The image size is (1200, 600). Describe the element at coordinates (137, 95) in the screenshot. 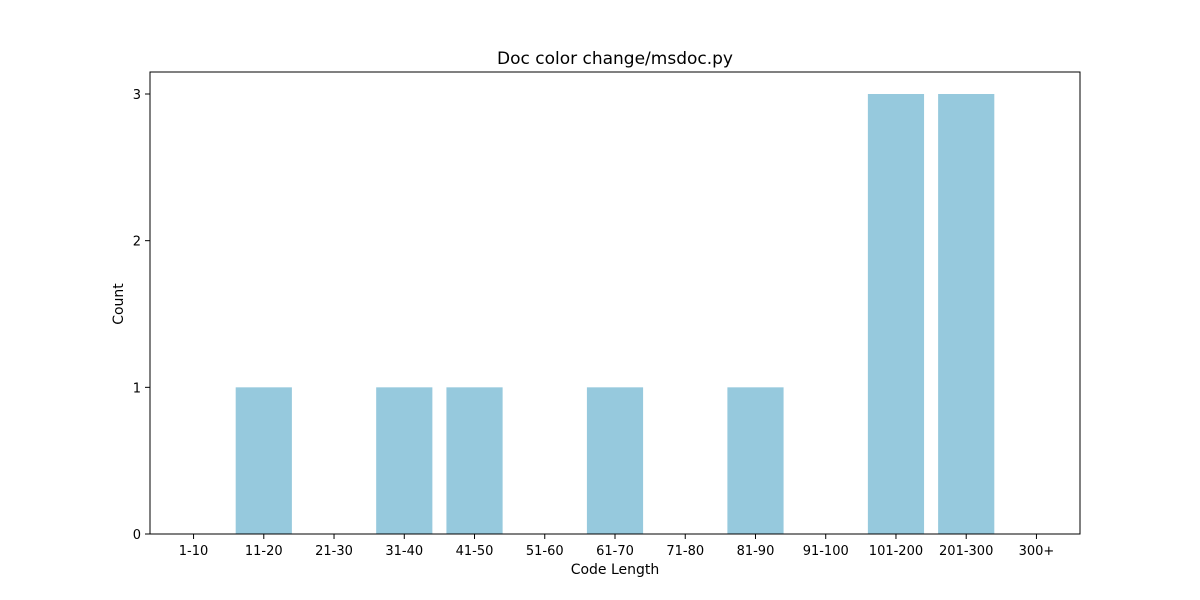

I see `y-tick-label: 3` at that location.